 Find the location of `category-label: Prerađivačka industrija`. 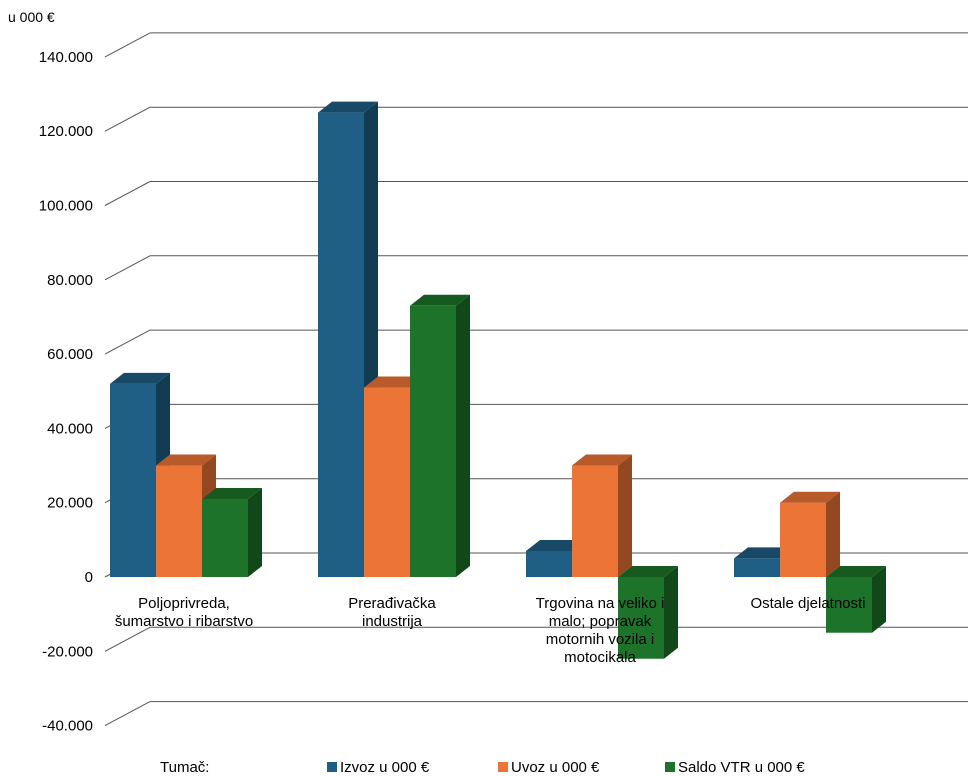

category-label: Prerađivačka industrija is located at coordinates (392, 612).